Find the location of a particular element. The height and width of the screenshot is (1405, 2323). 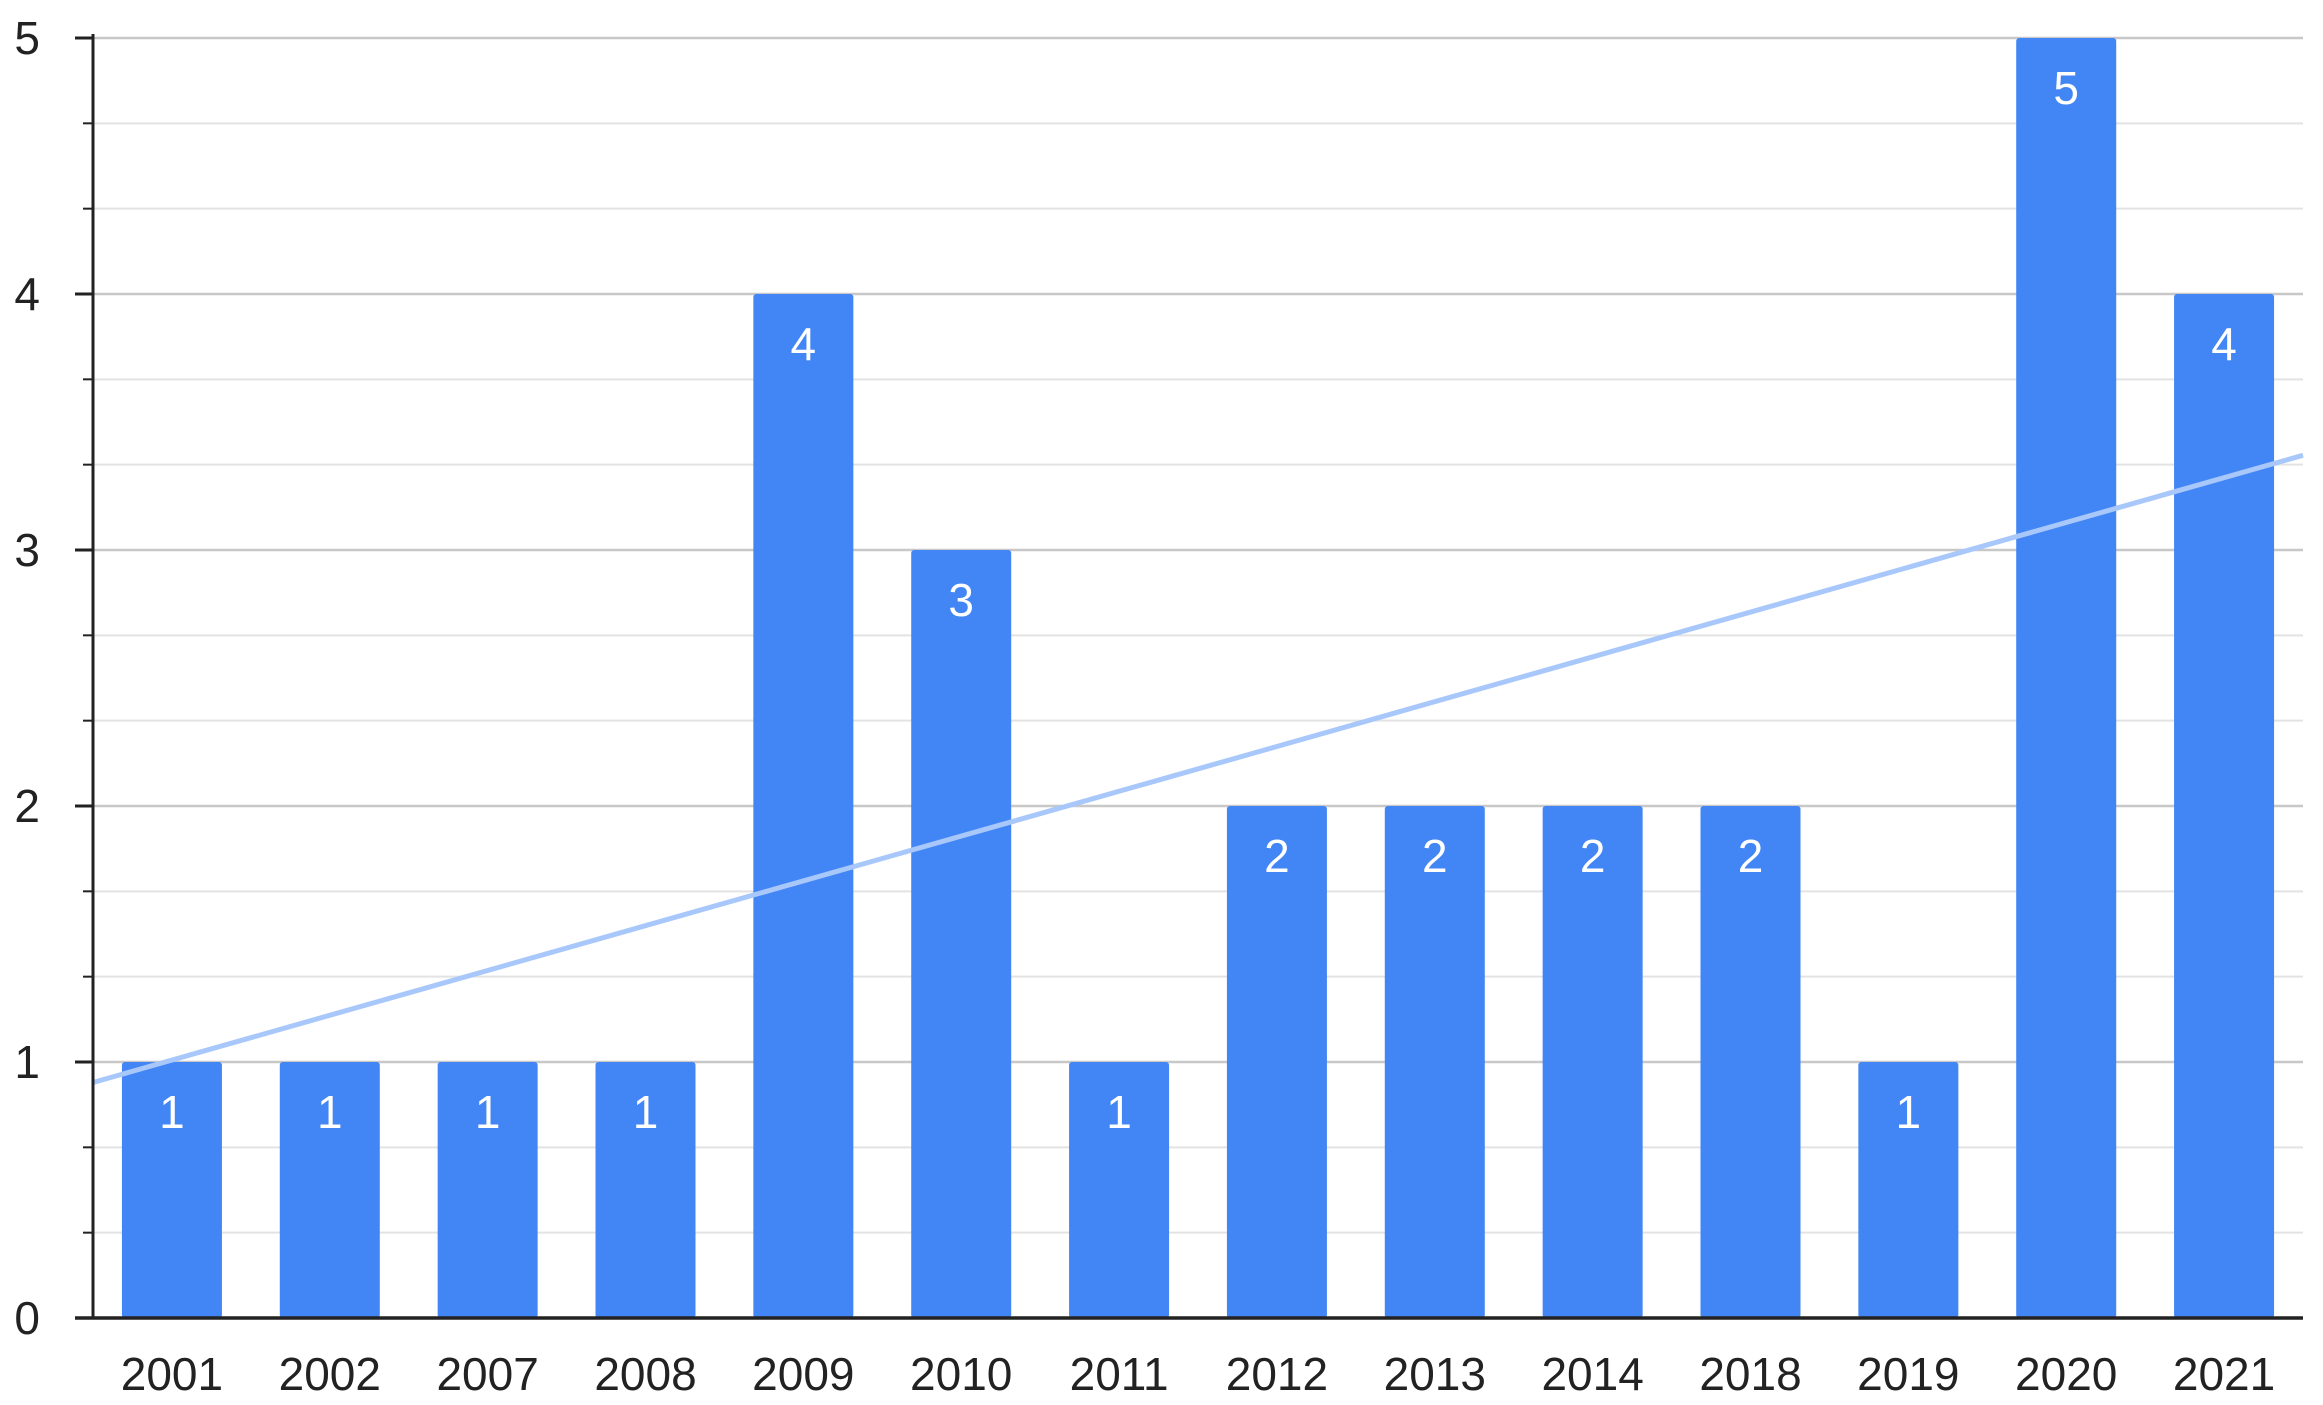

x-tick-label-2008: 2008 is located at coordinates (645, 1374).